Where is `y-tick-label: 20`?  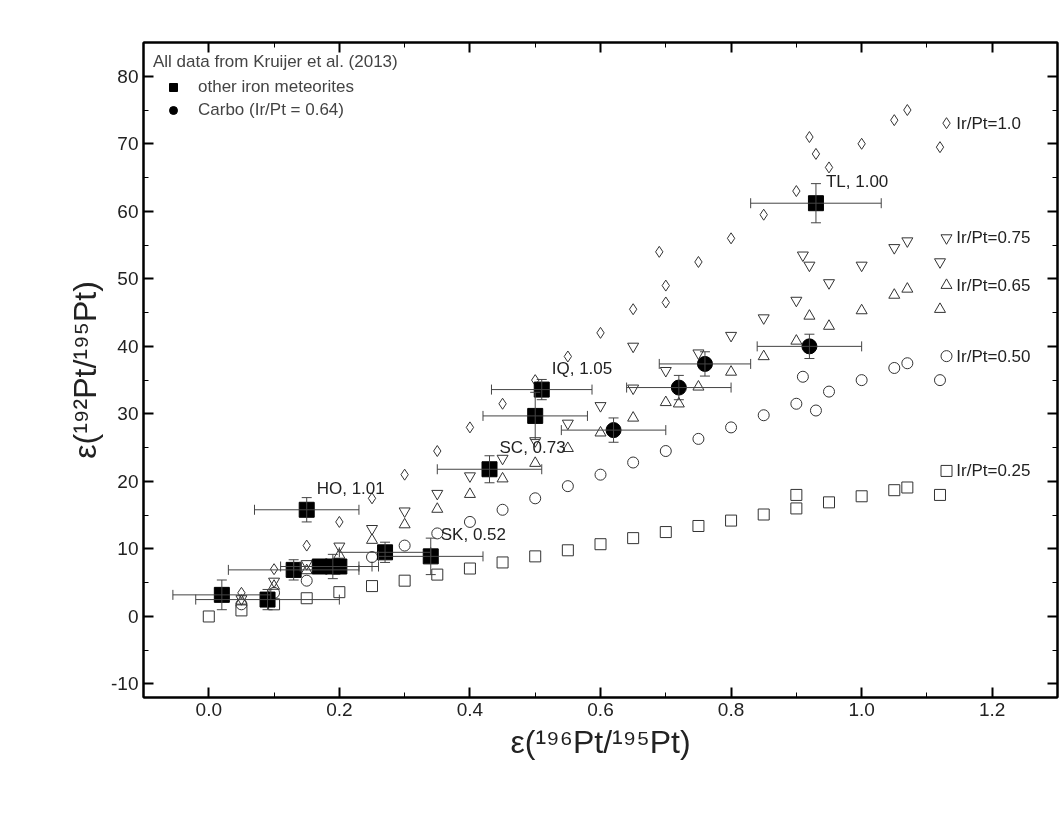
y-tick-label: 20 is located at coordinates (128, 481).